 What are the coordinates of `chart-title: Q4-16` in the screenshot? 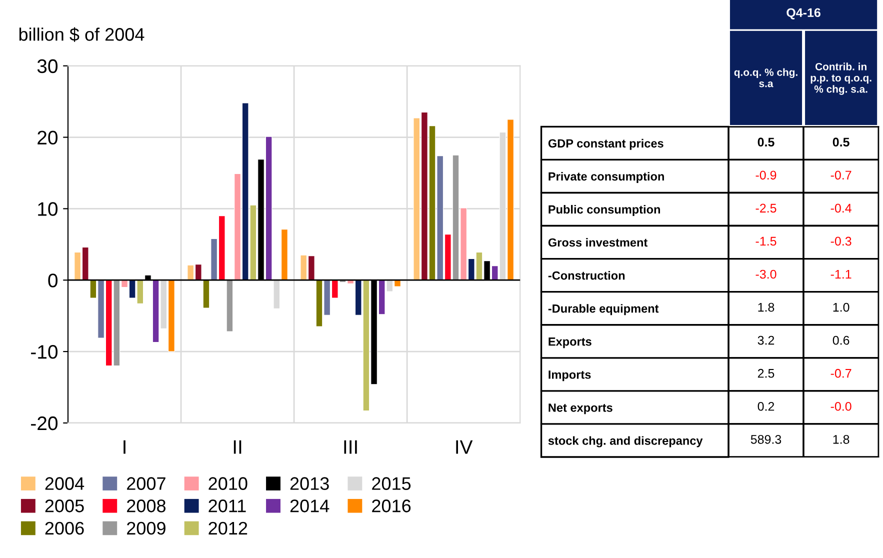 It's located at (803, 14).